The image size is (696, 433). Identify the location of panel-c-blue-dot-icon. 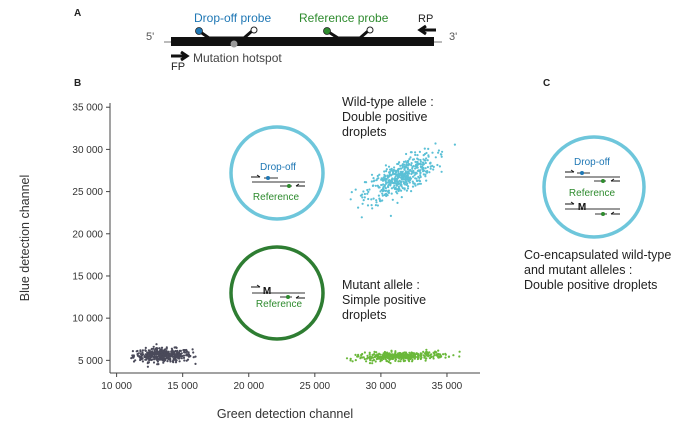
(582, 173).